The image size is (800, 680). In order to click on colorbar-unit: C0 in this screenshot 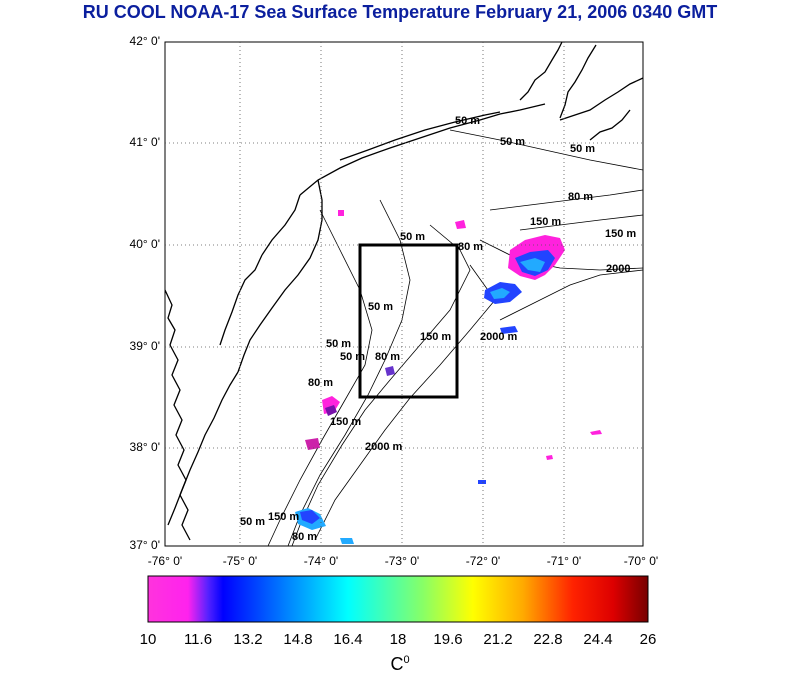, I will do `click(400, 664)`.